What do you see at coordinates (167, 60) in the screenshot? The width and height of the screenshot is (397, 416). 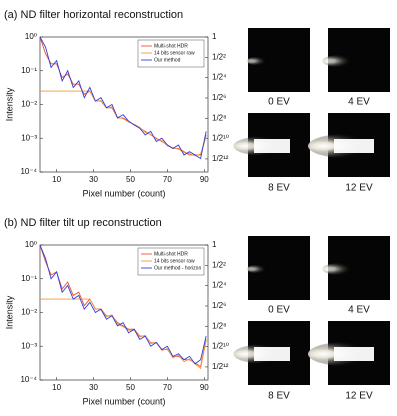 I see `legend-label: Our method` at bounding box center [167, 60].